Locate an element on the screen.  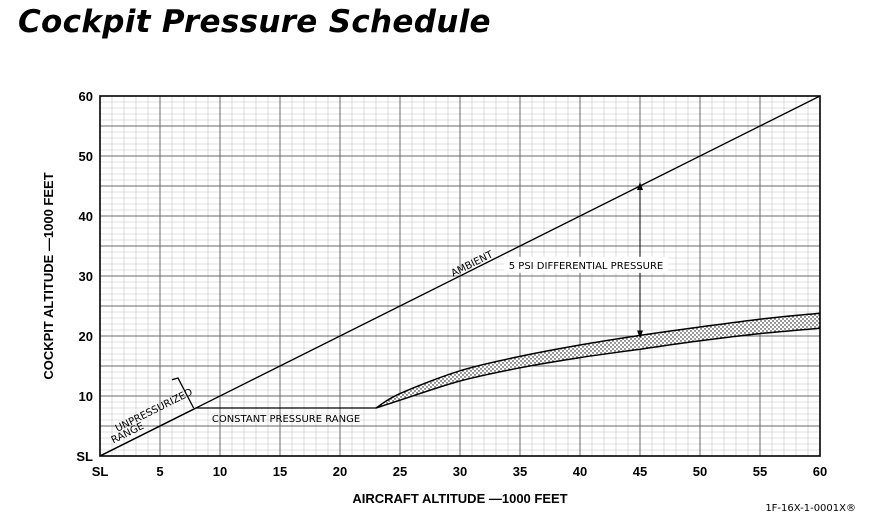
page-title: Cockpit Pressure Schedule is located at coordinates (254, 22).